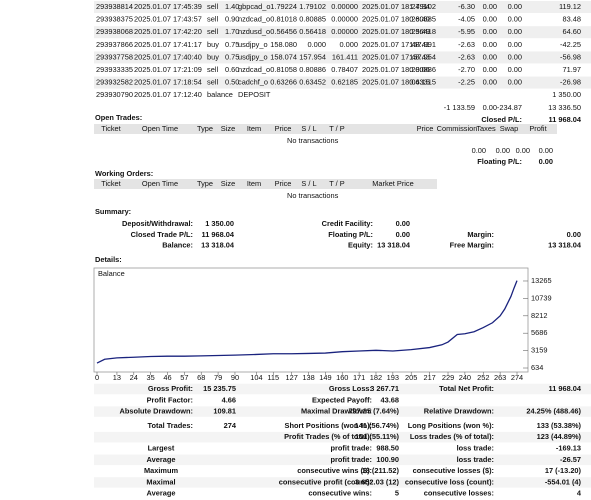  I want to click on column-header: Type, so click(205, 183).